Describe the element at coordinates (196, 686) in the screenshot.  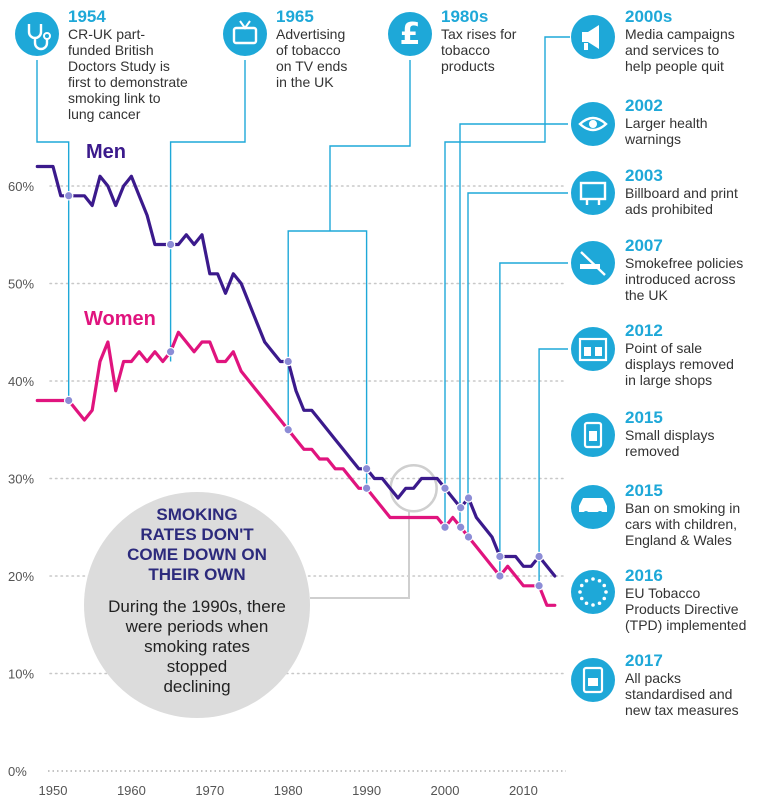
I see `callout-text-line: declining` at that location.